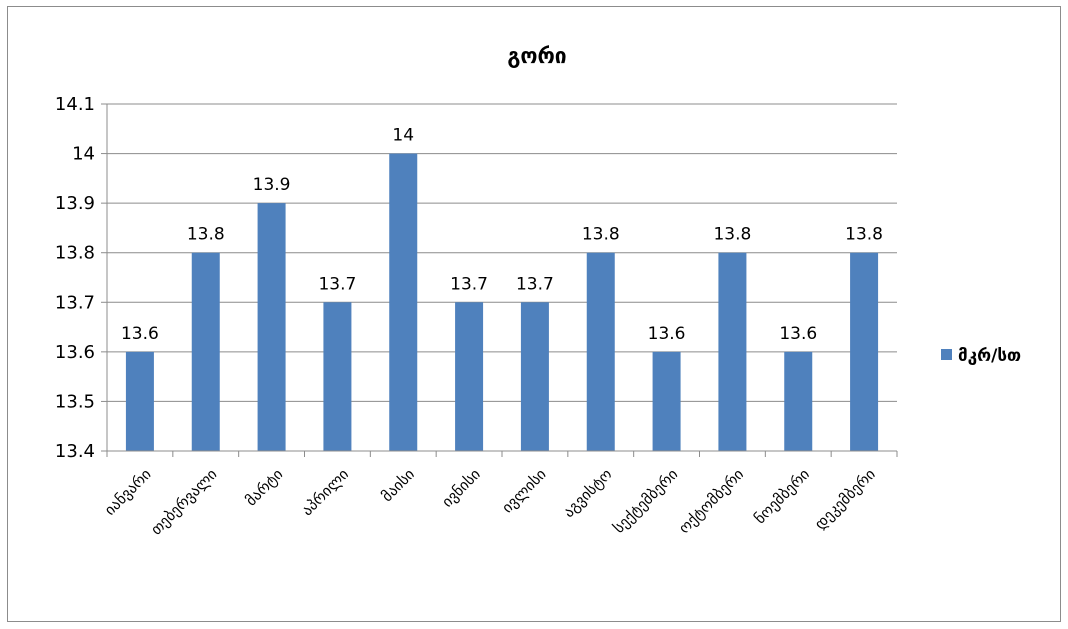 The width and height of the screenshot is (1068, 629). I want to click on chart-title: გორი, so click(536, 56).